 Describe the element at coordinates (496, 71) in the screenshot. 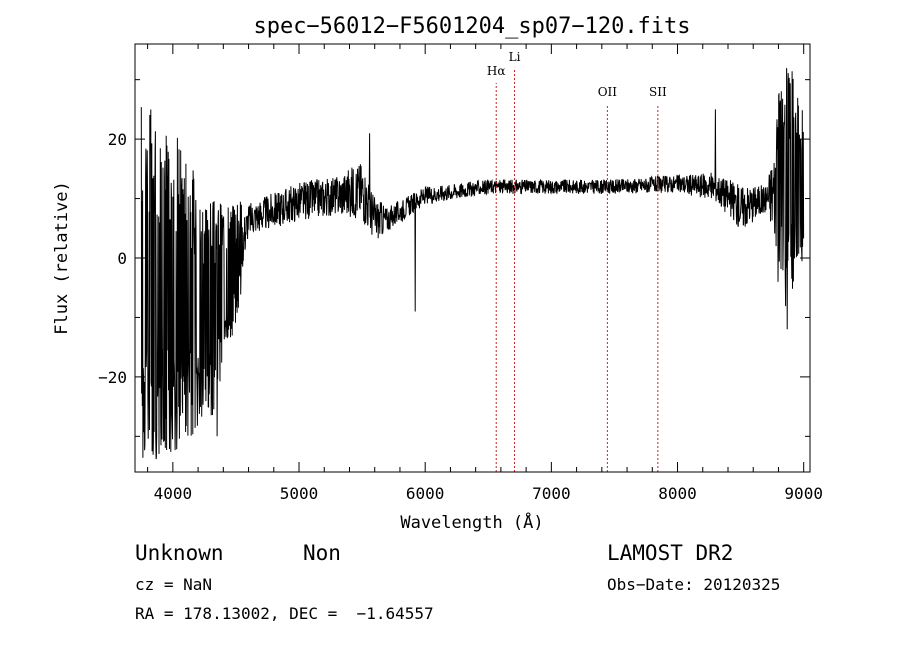

I see `spectral-line-label: Hα` at that location.